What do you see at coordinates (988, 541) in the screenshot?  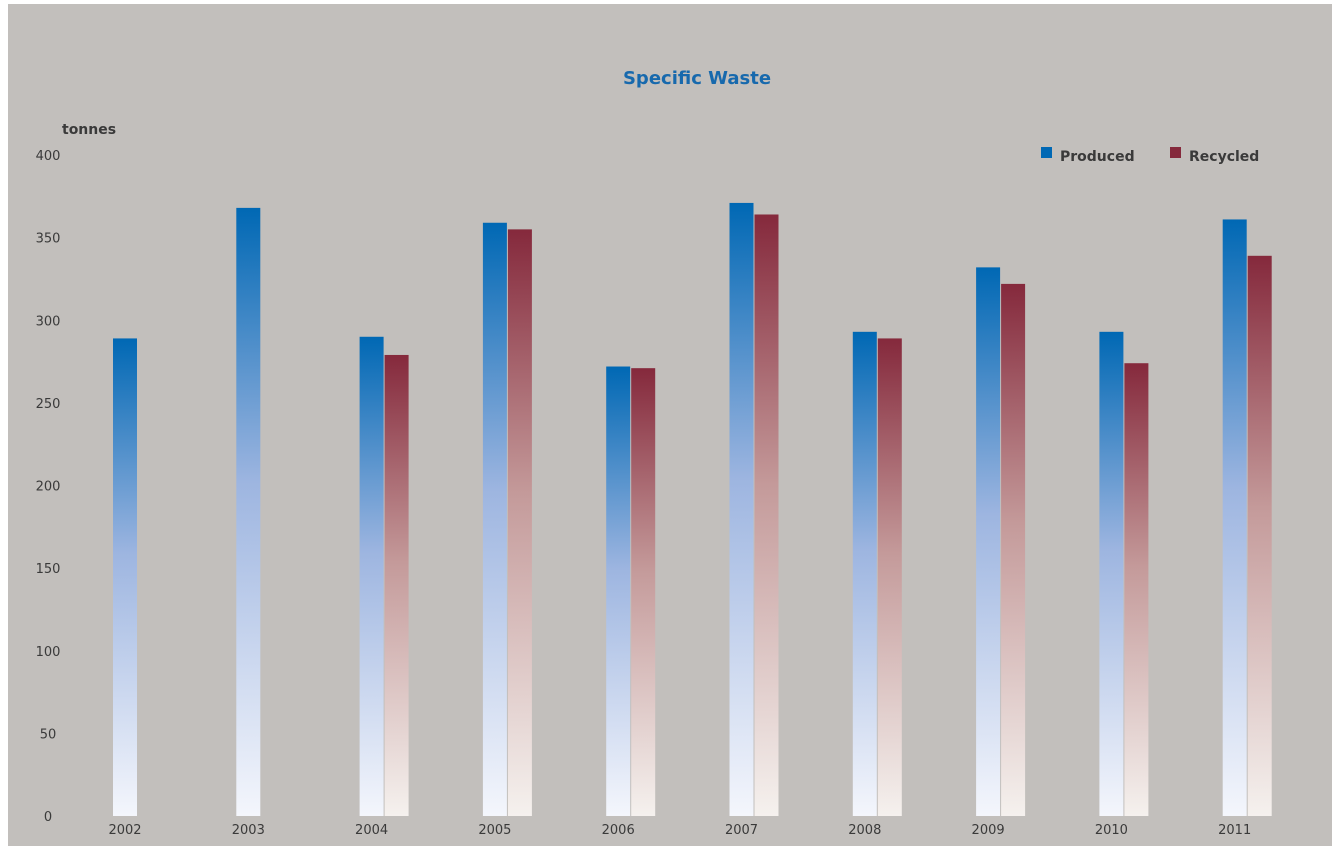 I see `bar-produced-2009` at bounding box center [988, 541].